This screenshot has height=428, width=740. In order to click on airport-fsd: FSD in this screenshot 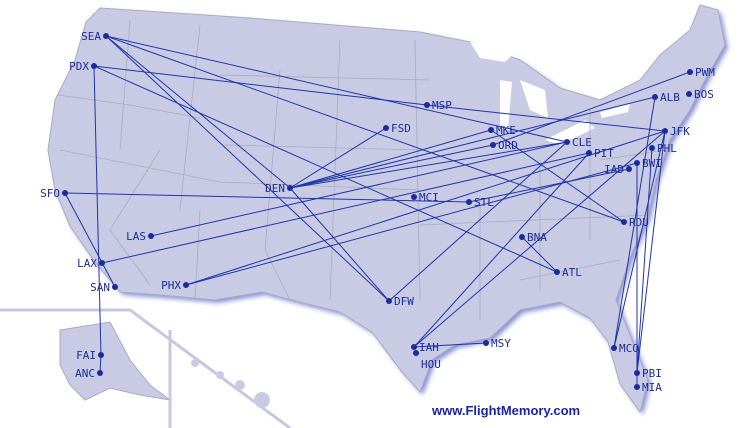, I will do `click(397, 128)`.